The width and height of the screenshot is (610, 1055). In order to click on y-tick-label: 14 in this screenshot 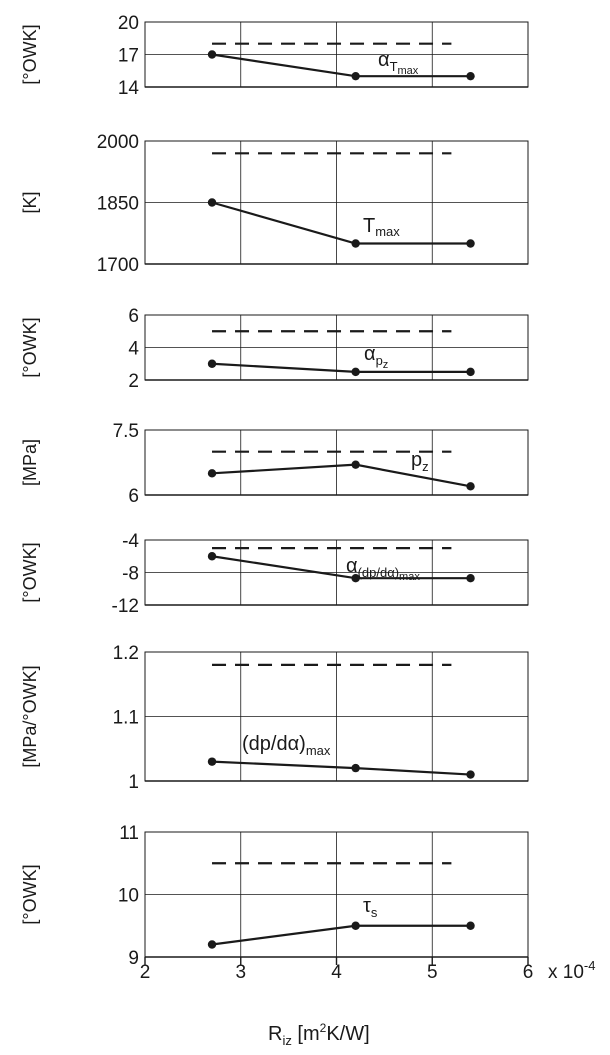, I will do `click(129, 88)`.